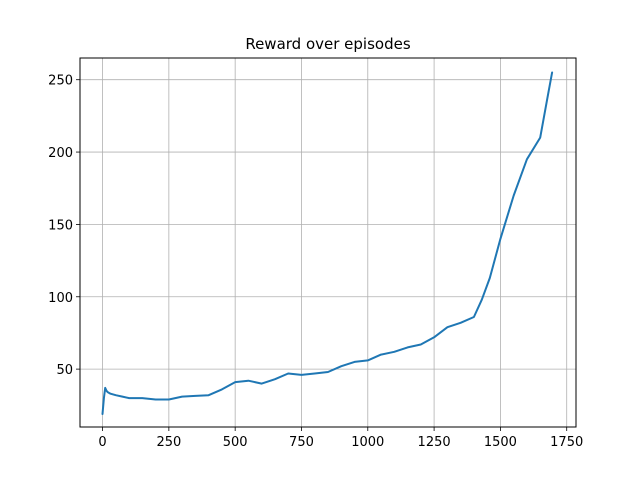 This screenshot has width=640, height=480. Describe the element at coordinates (64, 370) in the screenshot. I see `y-tick-label: 50` at that location.